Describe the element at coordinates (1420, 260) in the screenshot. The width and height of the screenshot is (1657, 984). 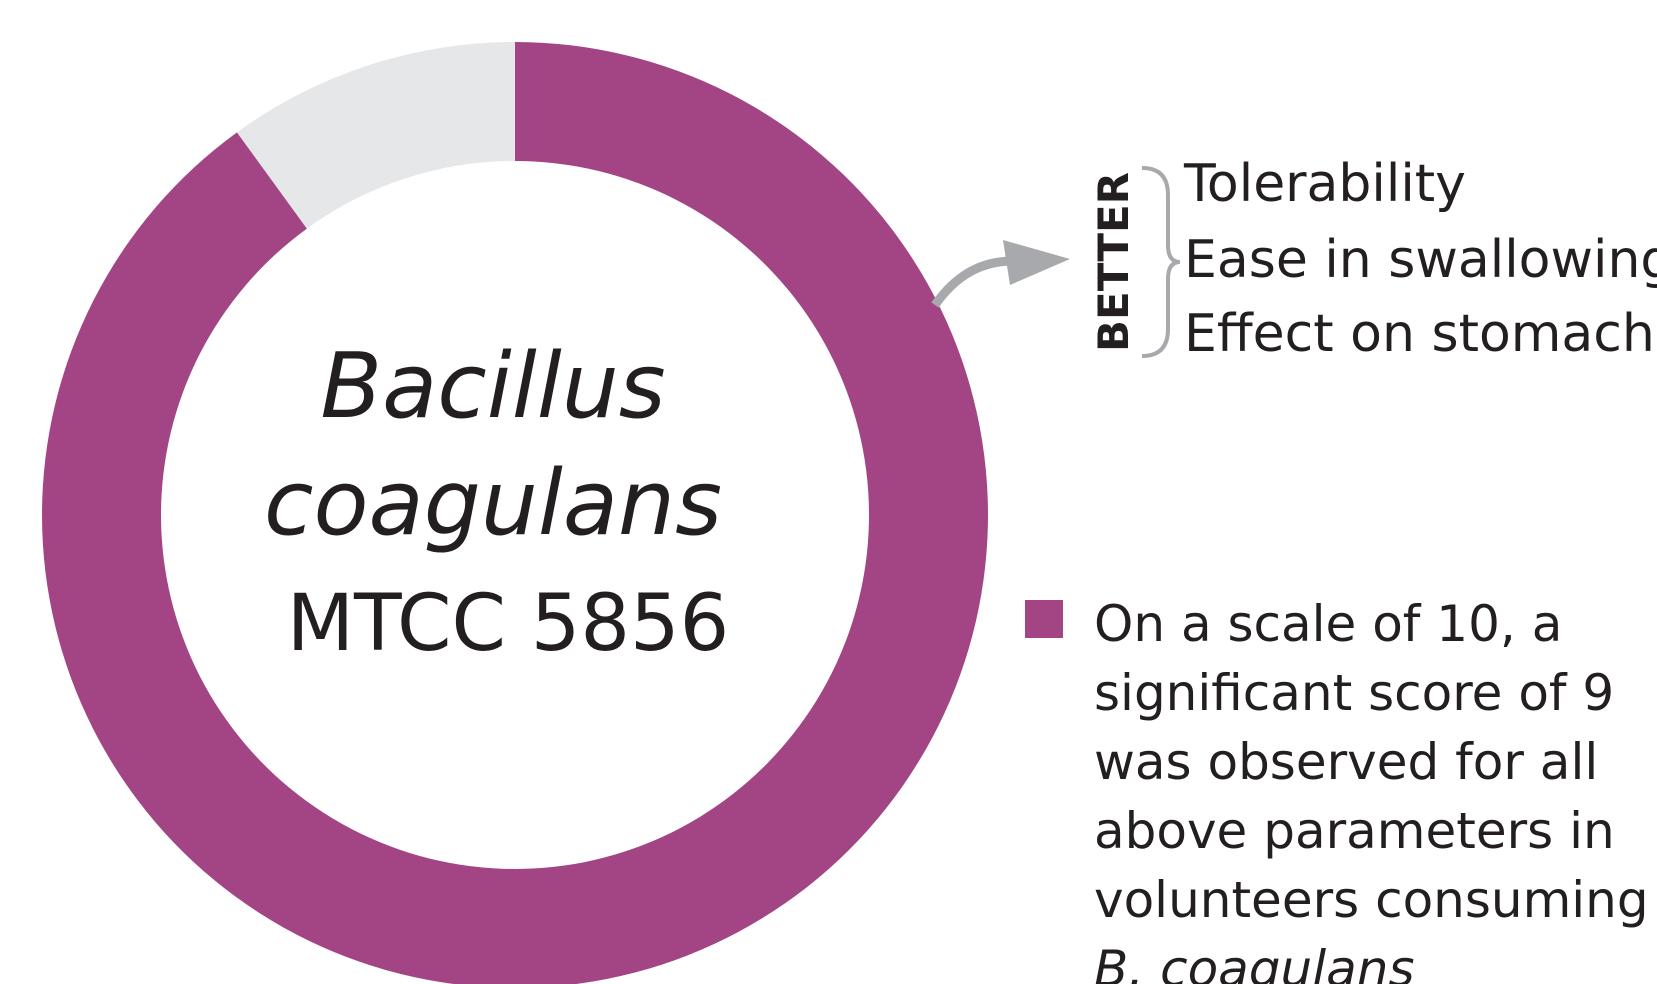
I see `annotation-item: Ease in swallowing` at that location.